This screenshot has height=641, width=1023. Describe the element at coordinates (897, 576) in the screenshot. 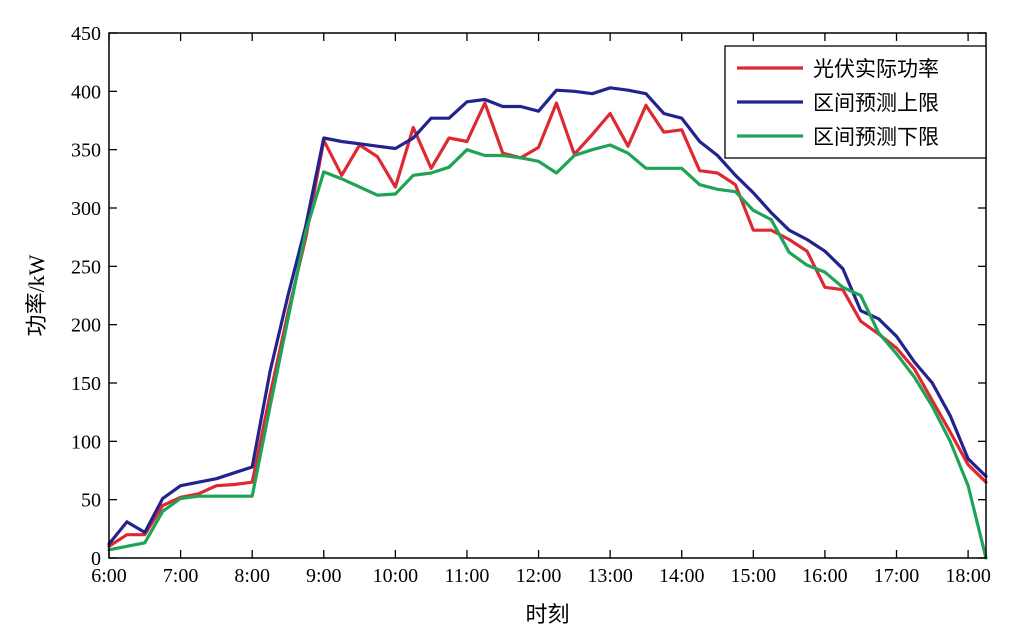

I see `x-tick-label: 17:00` at that location.